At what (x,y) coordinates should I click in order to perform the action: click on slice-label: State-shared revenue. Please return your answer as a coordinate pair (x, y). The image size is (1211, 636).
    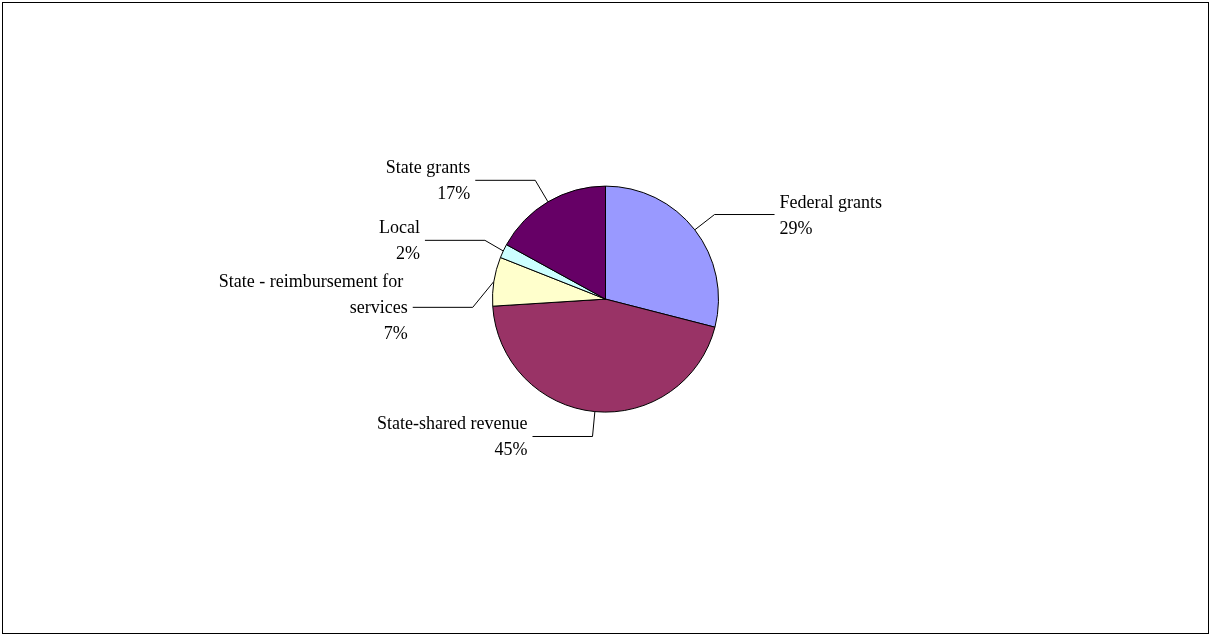
    Looking at the image, I should click on (452, 423).